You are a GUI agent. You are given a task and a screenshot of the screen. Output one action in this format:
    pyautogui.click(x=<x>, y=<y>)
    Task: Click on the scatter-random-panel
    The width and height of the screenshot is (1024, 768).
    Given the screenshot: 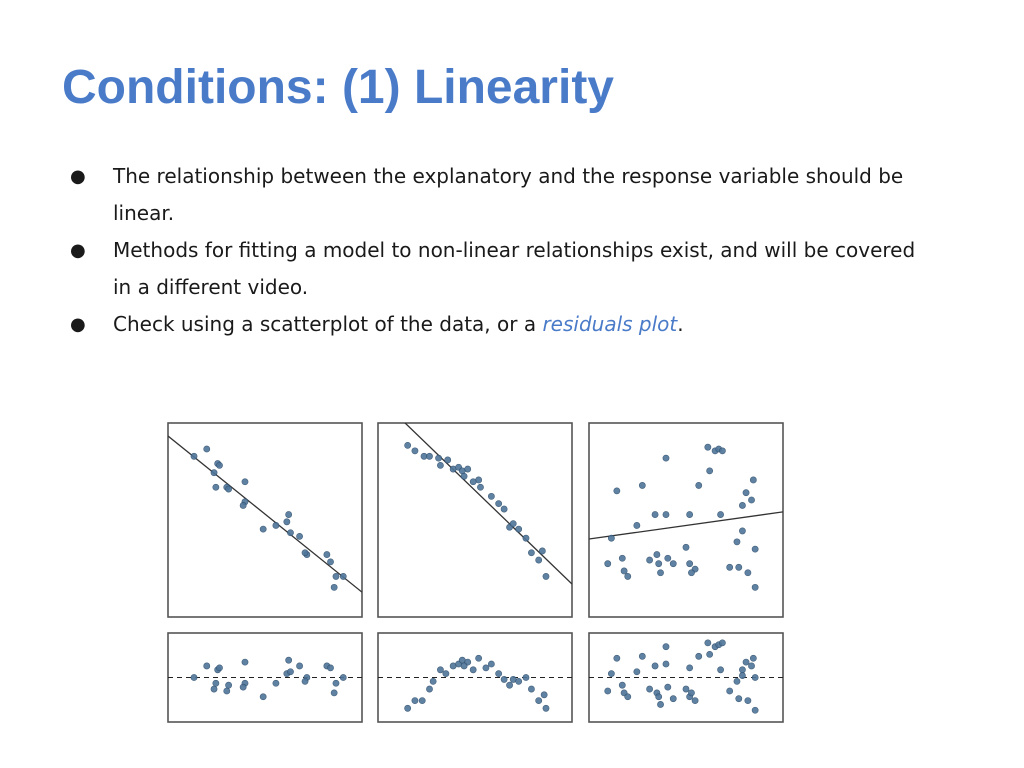 What is the action you would take?
    pyautogui.click(x=686, y=520)
    